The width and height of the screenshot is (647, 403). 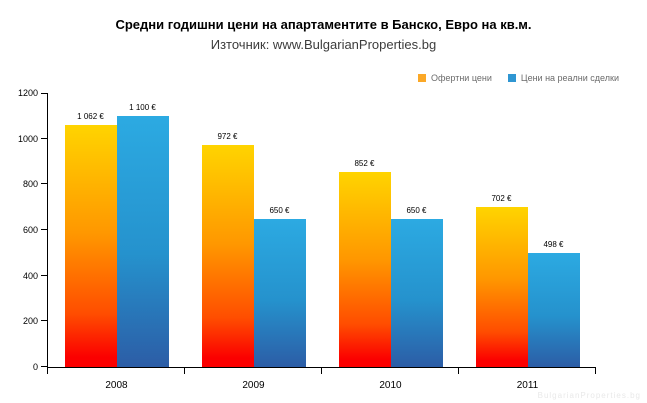 I want to click on deal-price-bar: 1 100 €, so click(x=142, y=235).